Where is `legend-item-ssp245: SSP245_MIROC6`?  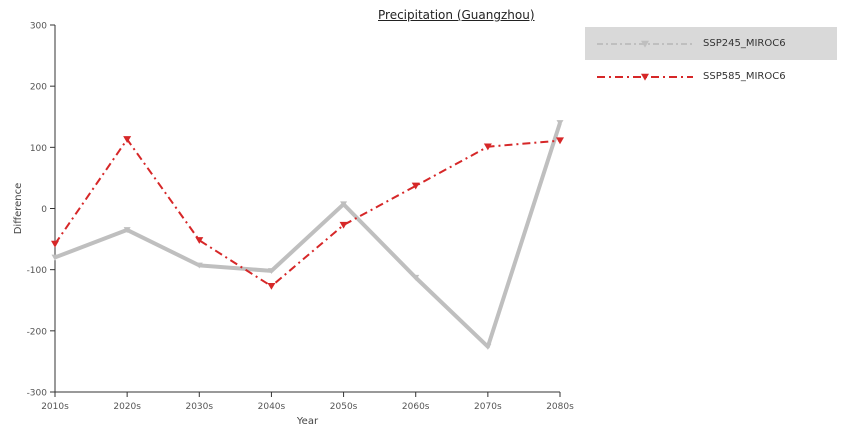 legend-item-ssp245: SSP245_MIROC6 is located at coordinates (711, 43).